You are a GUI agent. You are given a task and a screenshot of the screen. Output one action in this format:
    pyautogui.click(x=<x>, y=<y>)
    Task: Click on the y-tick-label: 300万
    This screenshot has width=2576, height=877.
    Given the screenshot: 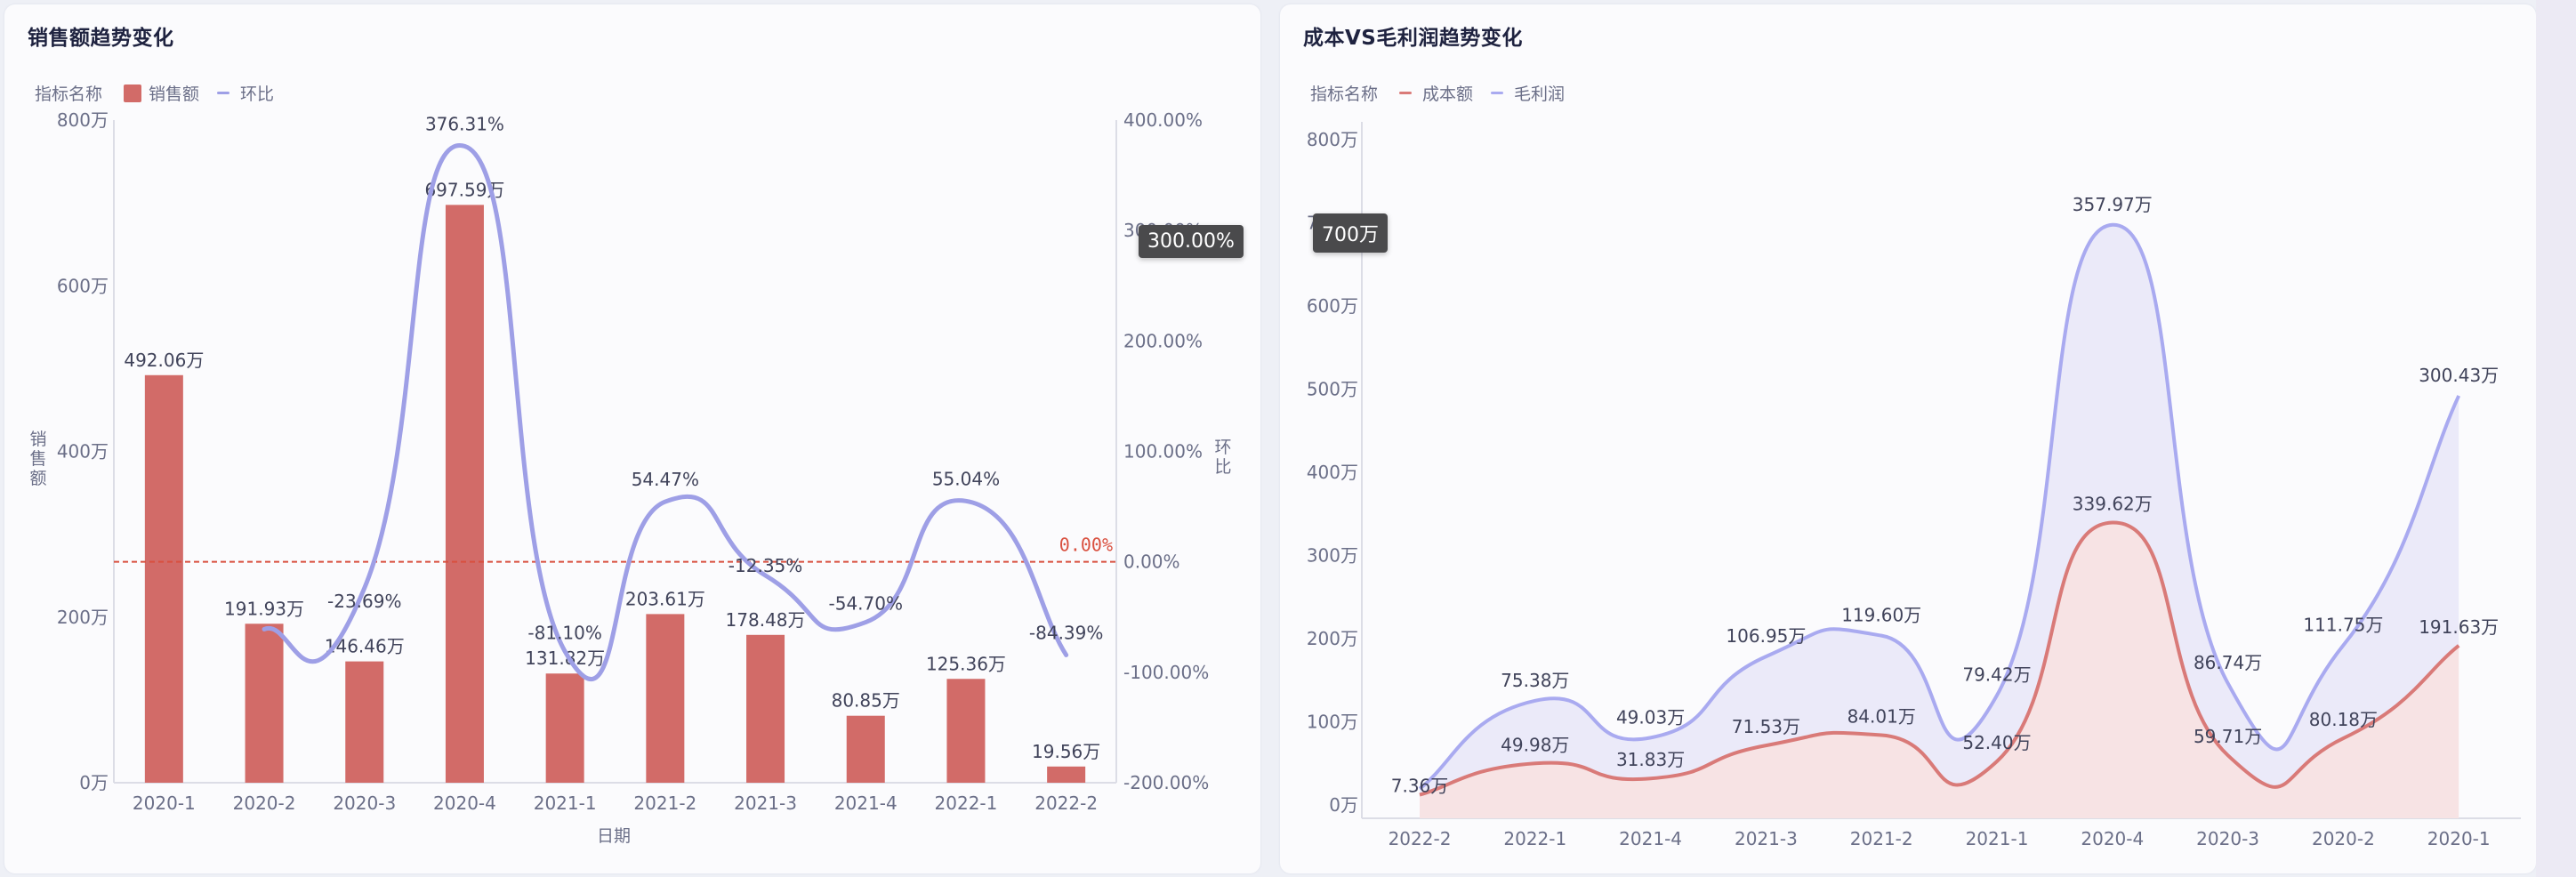 What is the action you would take?
    pyautogui.click(x=1332, y=556)
    